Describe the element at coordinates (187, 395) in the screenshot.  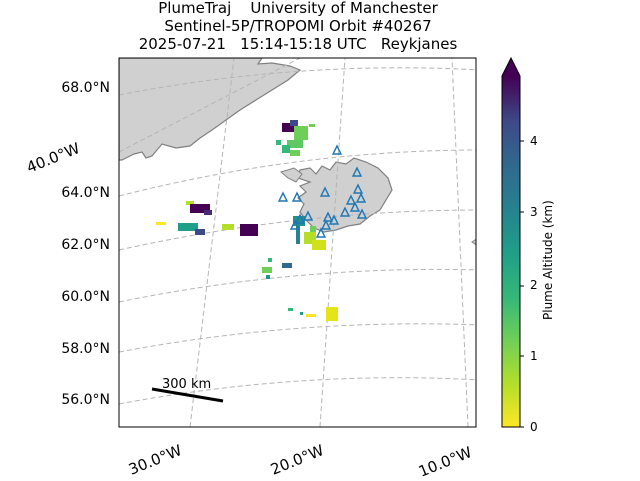
I see `scale-bar` at that location.